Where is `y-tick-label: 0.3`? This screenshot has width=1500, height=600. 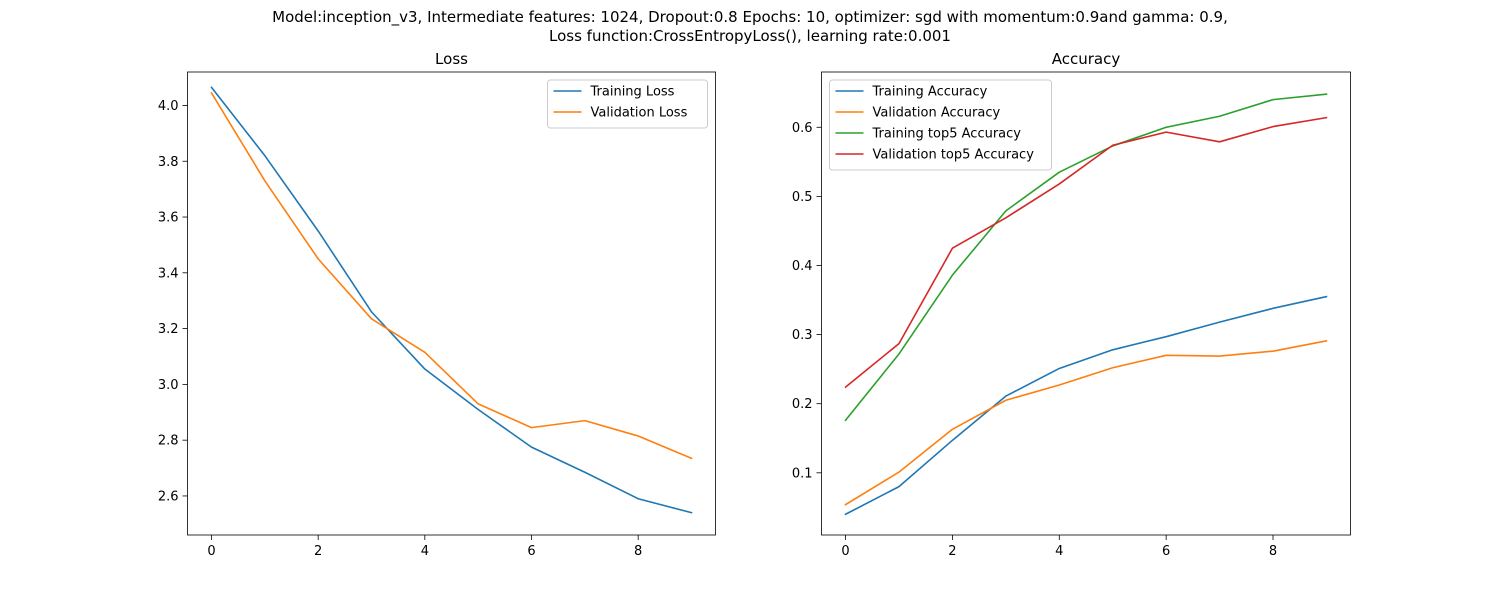
y-tick-label: 0.3 is located at coordinates (802, 335).